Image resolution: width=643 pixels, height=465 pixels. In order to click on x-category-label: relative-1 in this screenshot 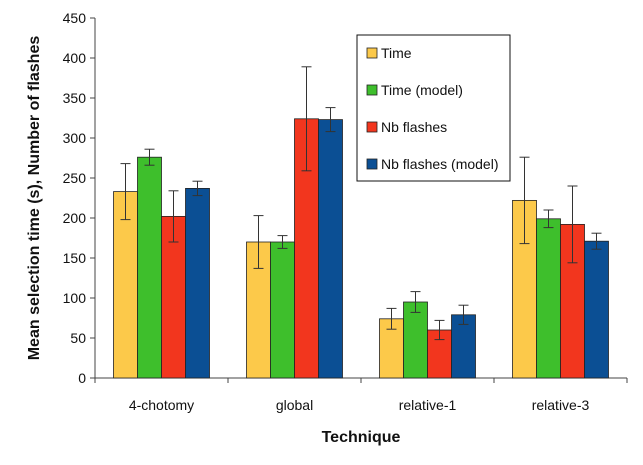, I will do `click(428, 405)`.